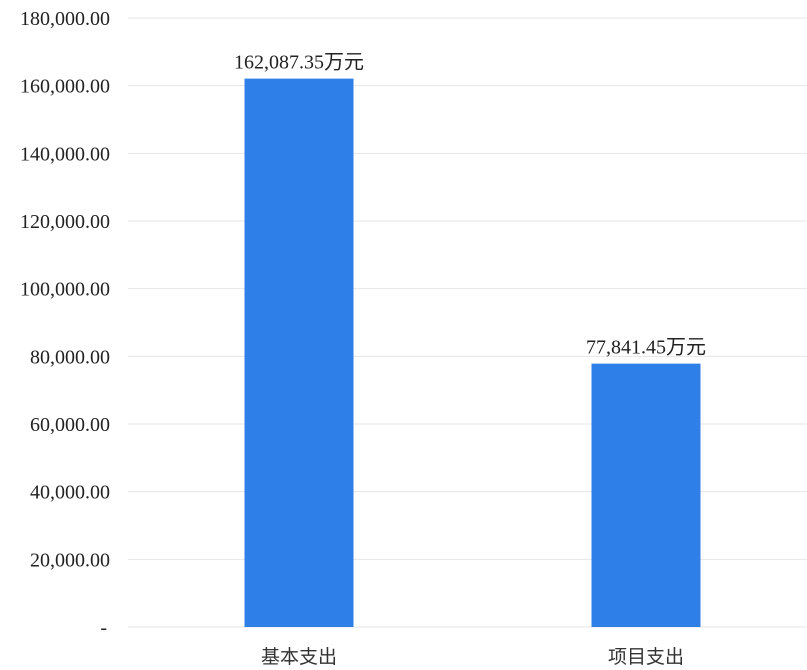 This screenshot has width=807, height=670. What do you see at coordinates (70, 560) in the screenshot?
I see `y-tick-label: 20,000.00` at bounding box center [70, 560].